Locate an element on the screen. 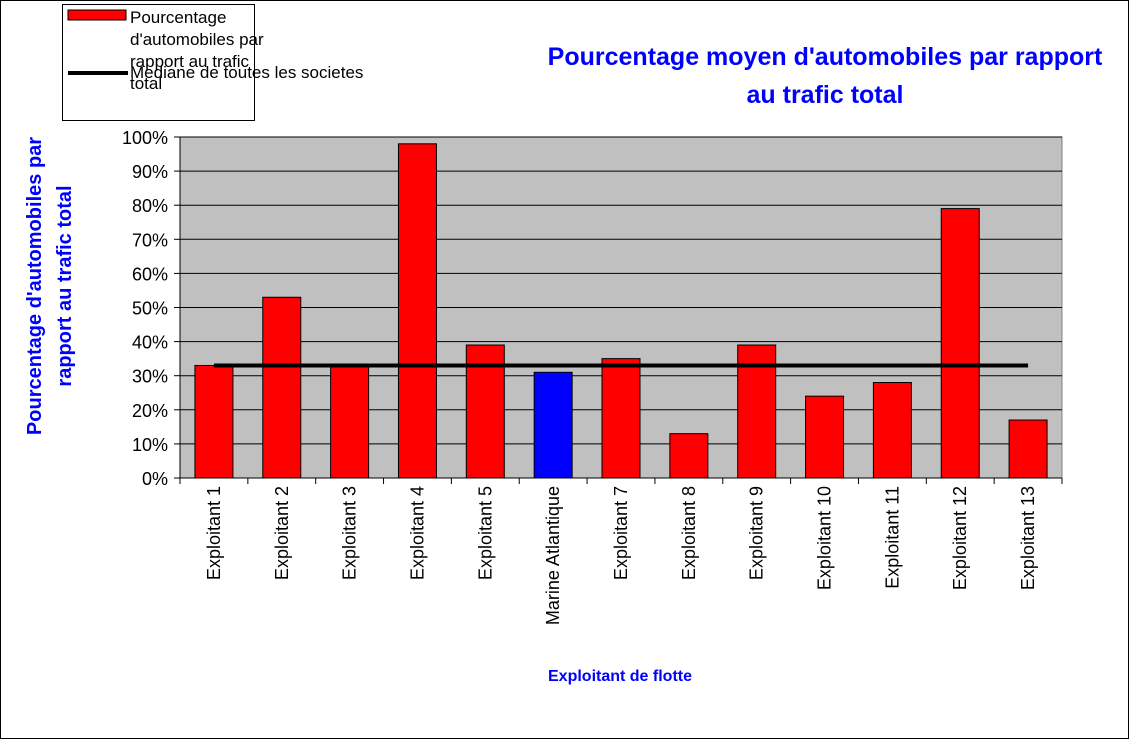 The width and height of the screenshot is (1130, 740). legend-label: Mediane de toutes les societes is located at coordinates (247, 72).